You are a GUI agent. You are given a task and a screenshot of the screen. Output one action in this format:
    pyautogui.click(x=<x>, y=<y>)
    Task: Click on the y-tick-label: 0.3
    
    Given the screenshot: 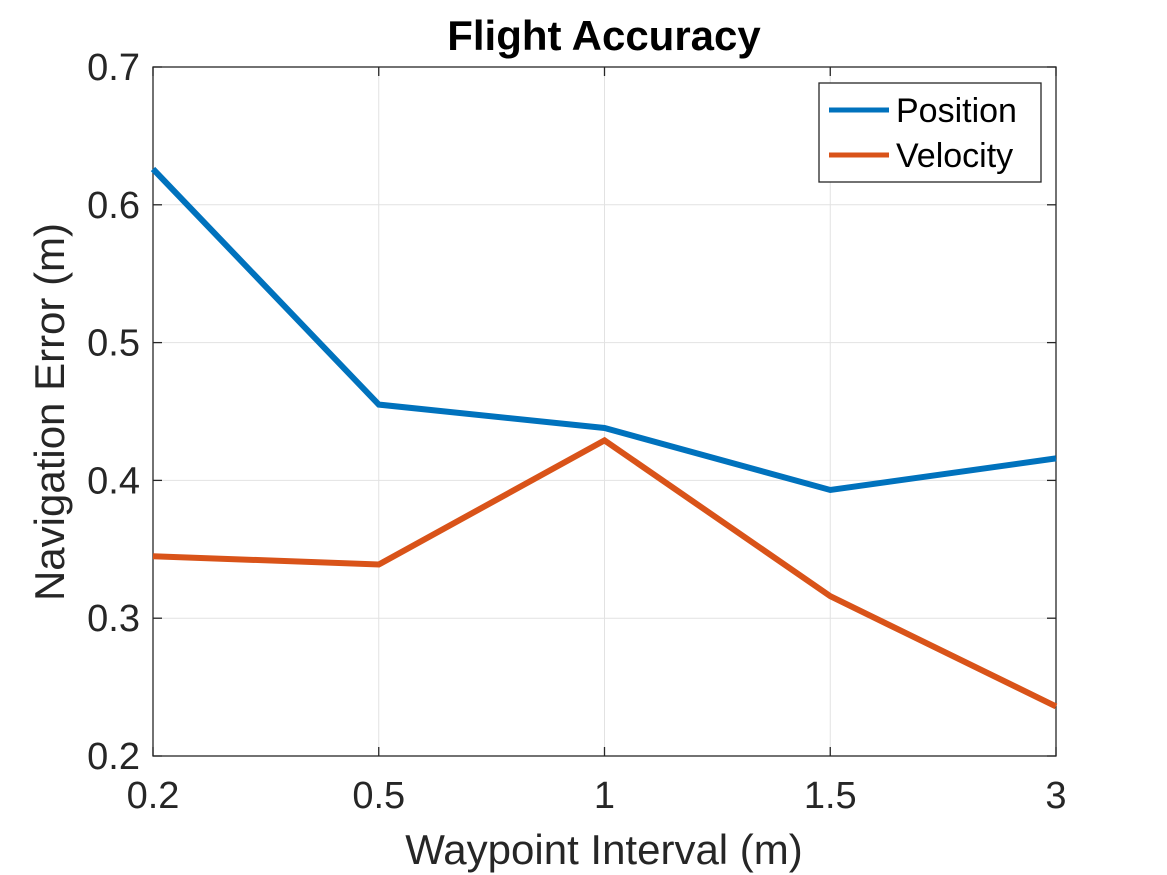 What is the action you would take?
    pyautogui.click(x=113, y=619)
    